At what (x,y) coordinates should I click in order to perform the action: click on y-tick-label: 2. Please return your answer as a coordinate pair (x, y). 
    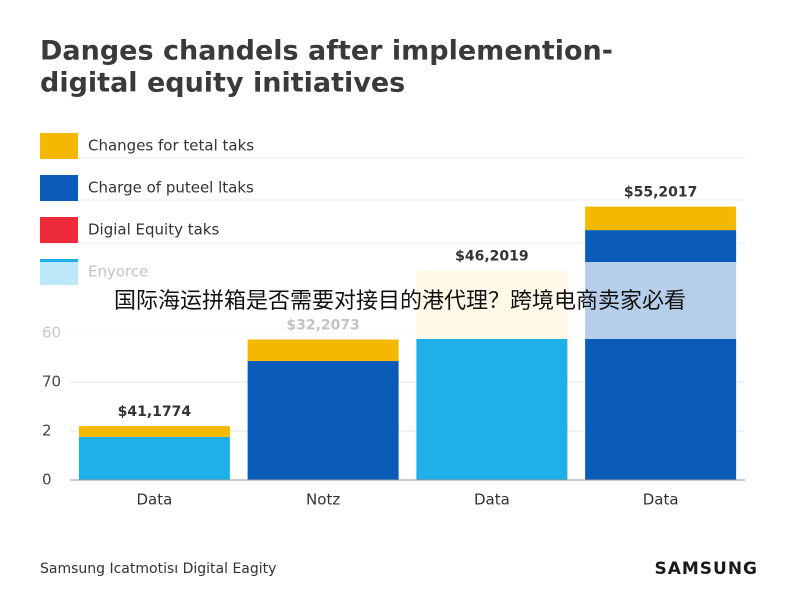
    Looking at the image, I should click on (47, 431).